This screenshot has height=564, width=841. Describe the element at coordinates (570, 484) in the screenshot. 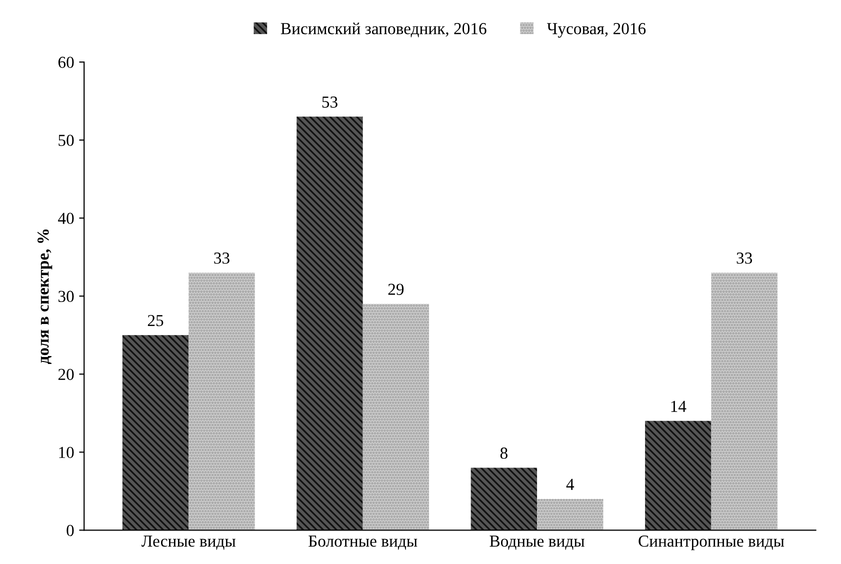

I see `data-label: 4` at that location.